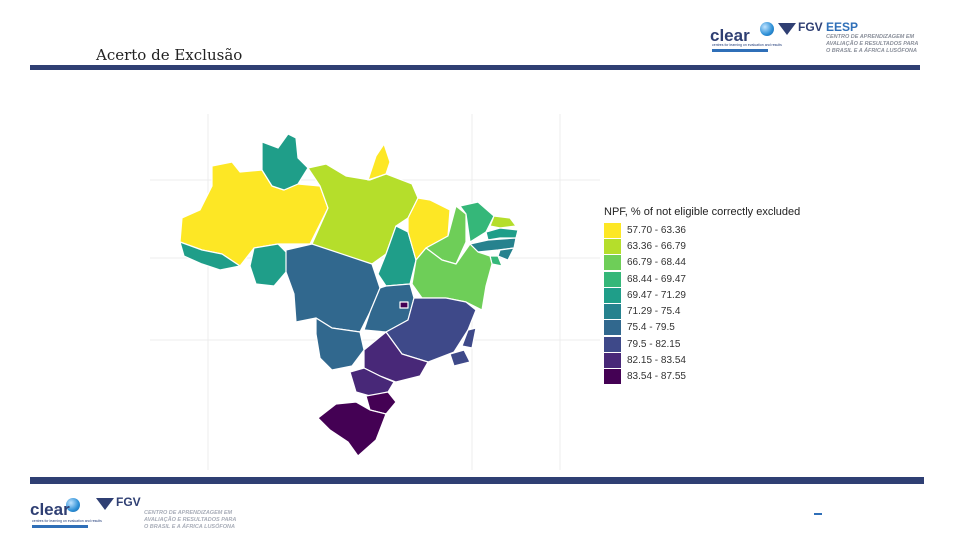 The width and height of the screenshot is (960, 540). I want to click on state-tocantins, so click(397, 256).